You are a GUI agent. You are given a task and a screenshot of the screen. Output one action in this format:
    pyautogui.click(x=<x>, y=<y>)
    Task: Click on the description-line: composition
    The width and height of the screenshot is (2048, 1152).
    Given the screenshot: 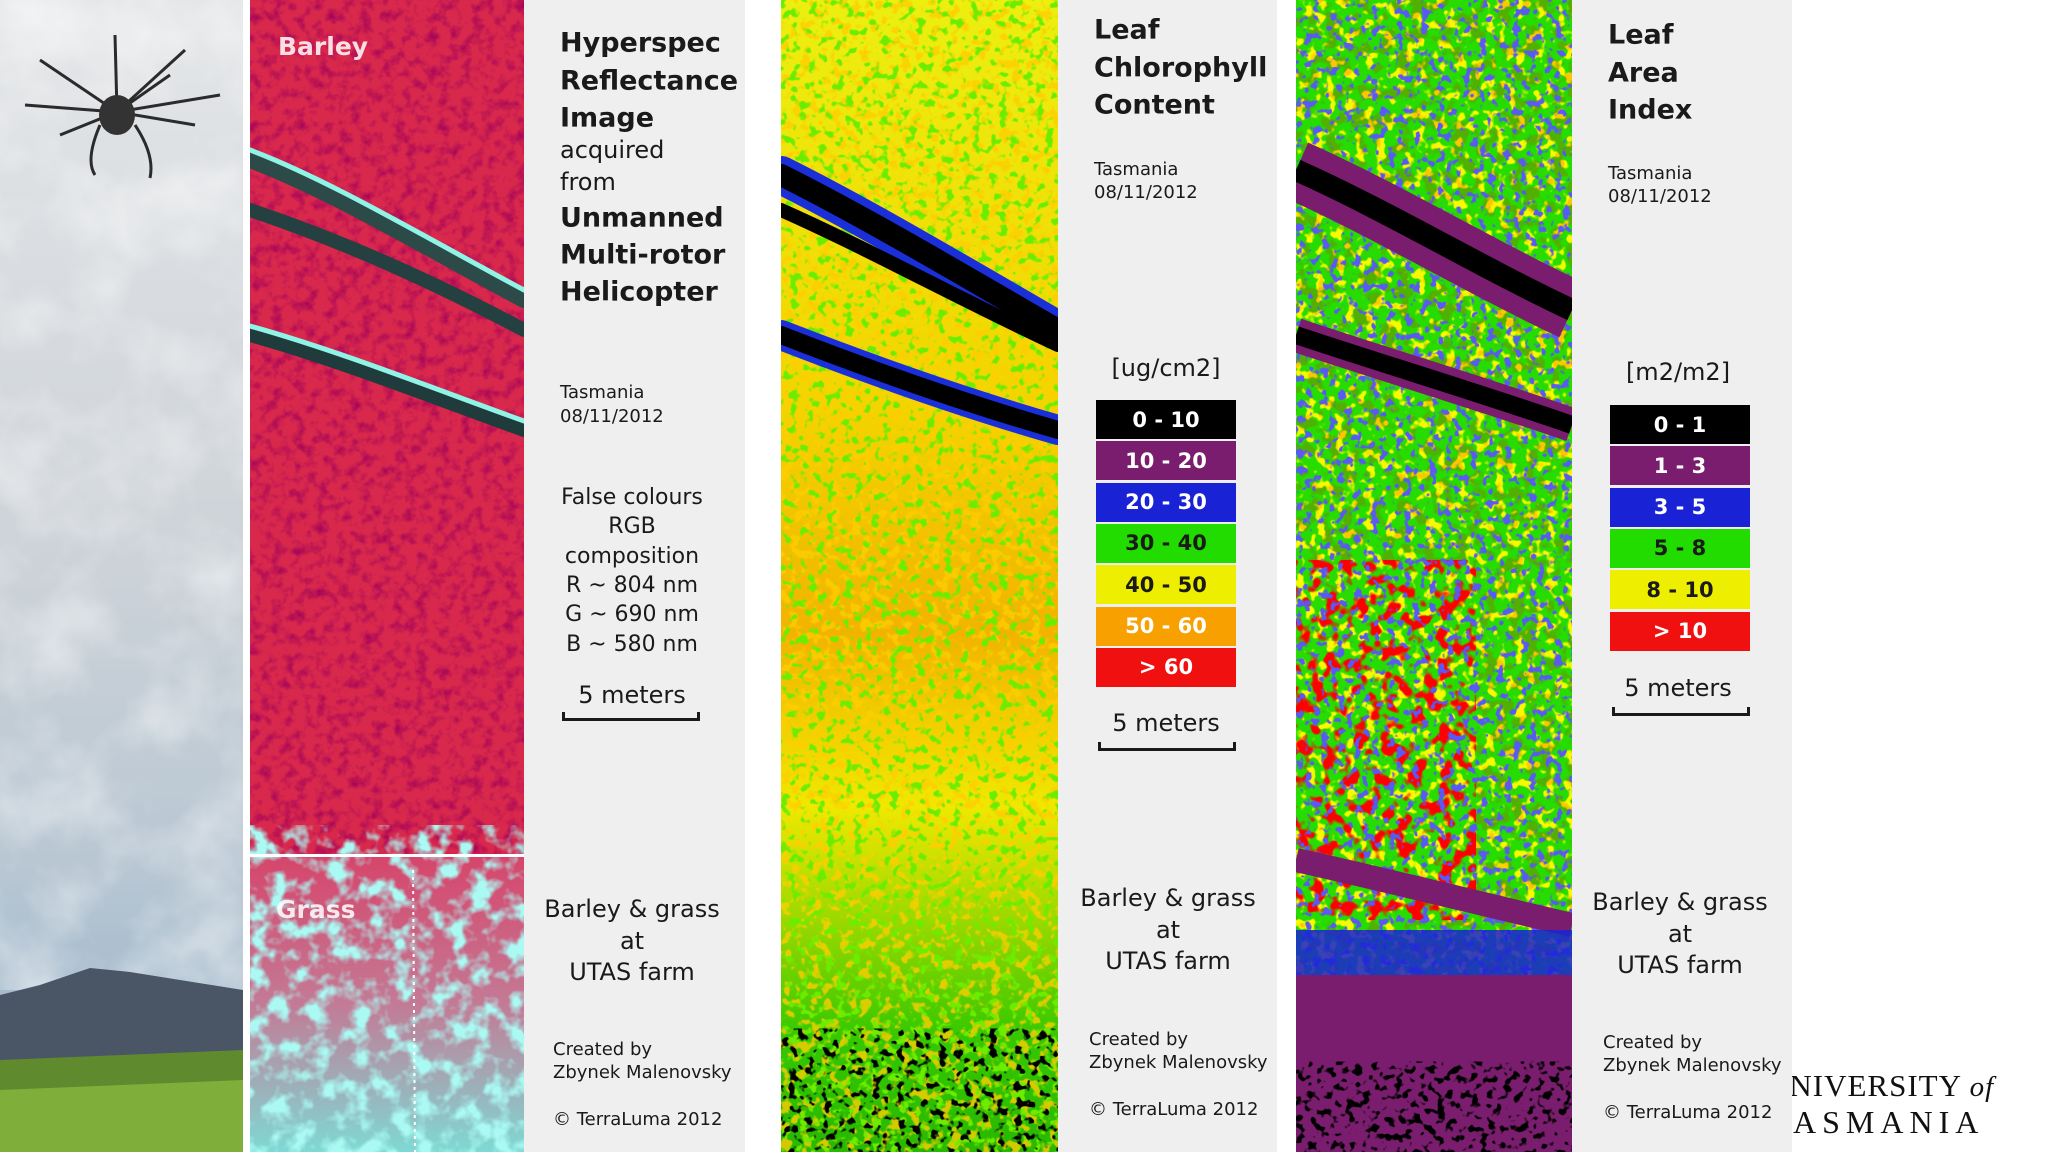 What is the action you would take?
    pyautogui.click(x=632, y=556)
    